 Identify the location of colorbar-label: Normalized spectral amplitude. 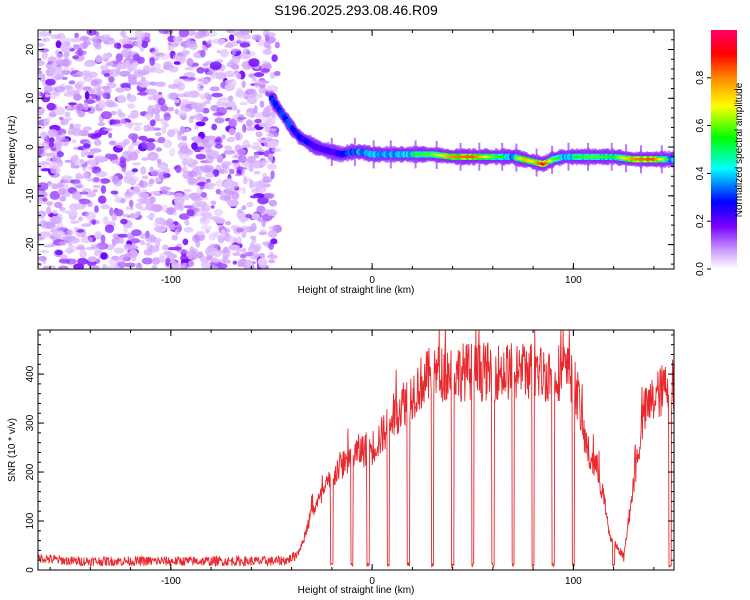
(739, 149).